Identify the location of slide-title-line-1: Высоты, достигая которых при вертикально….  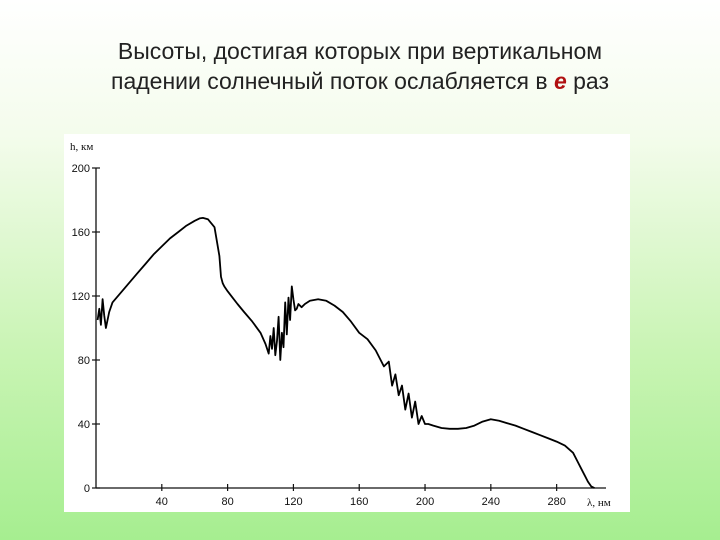
(360, 51).